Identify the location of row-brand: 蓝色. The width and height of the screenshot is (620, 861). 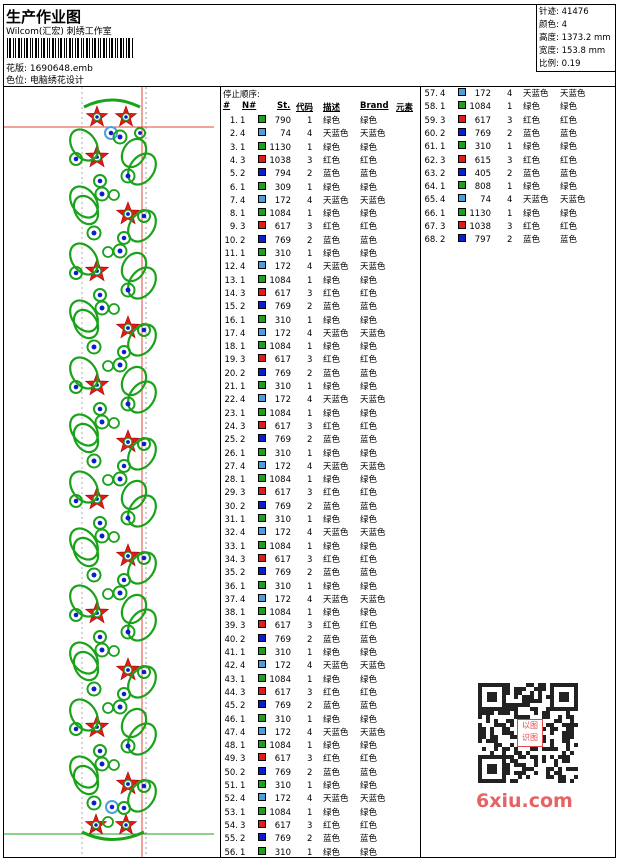
(369, 573).